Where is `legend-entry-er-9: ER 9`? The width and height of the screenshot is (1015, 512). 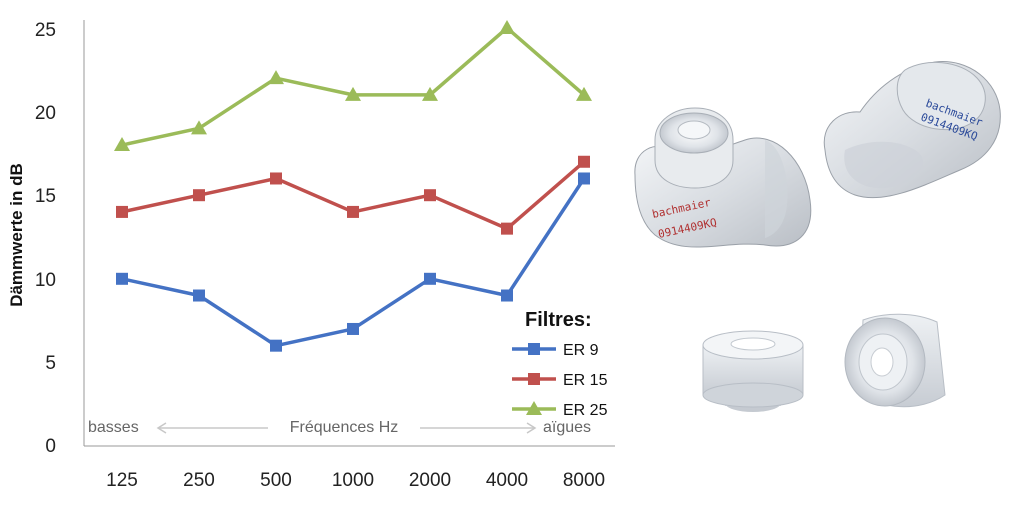 legend-entry-er-9: ER 9 is located at coordinates (555, 350).